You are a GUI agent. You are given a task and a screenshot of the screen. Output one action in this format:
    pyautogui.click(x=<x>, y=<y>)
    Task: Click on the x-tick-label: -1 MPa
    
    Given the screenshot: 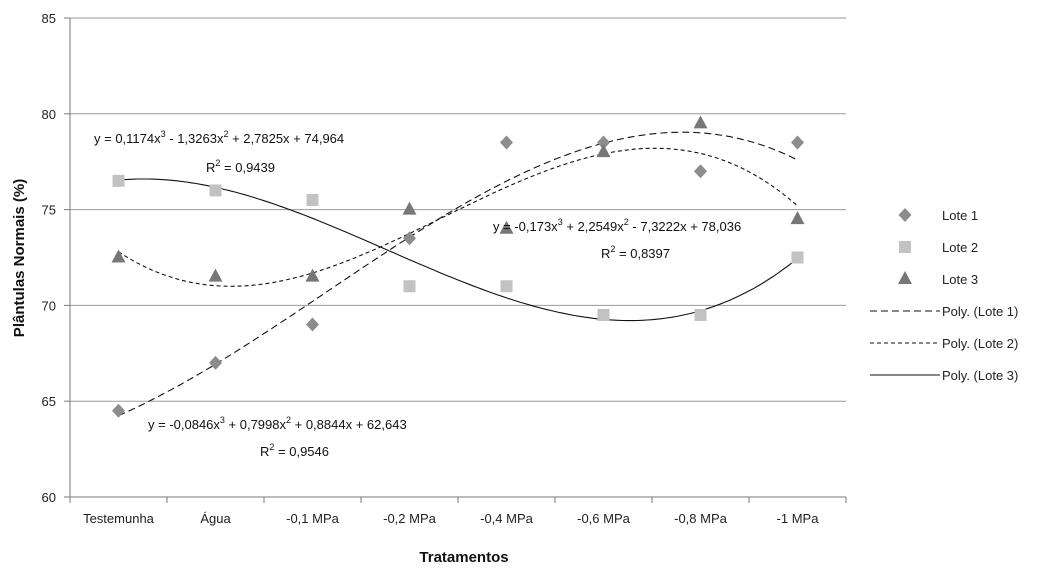 What is the action you would take?
    pyautogui.click(x=798, y=518)
    